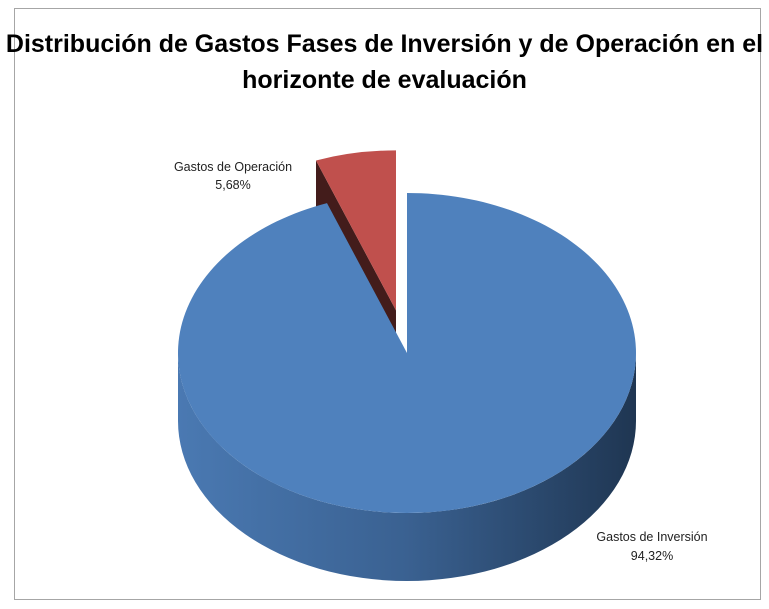  Describe the element at coordinates (652, 556) in the screenshot. I see `slice-label-gastos-inversion-value: 94,32%` at that location.